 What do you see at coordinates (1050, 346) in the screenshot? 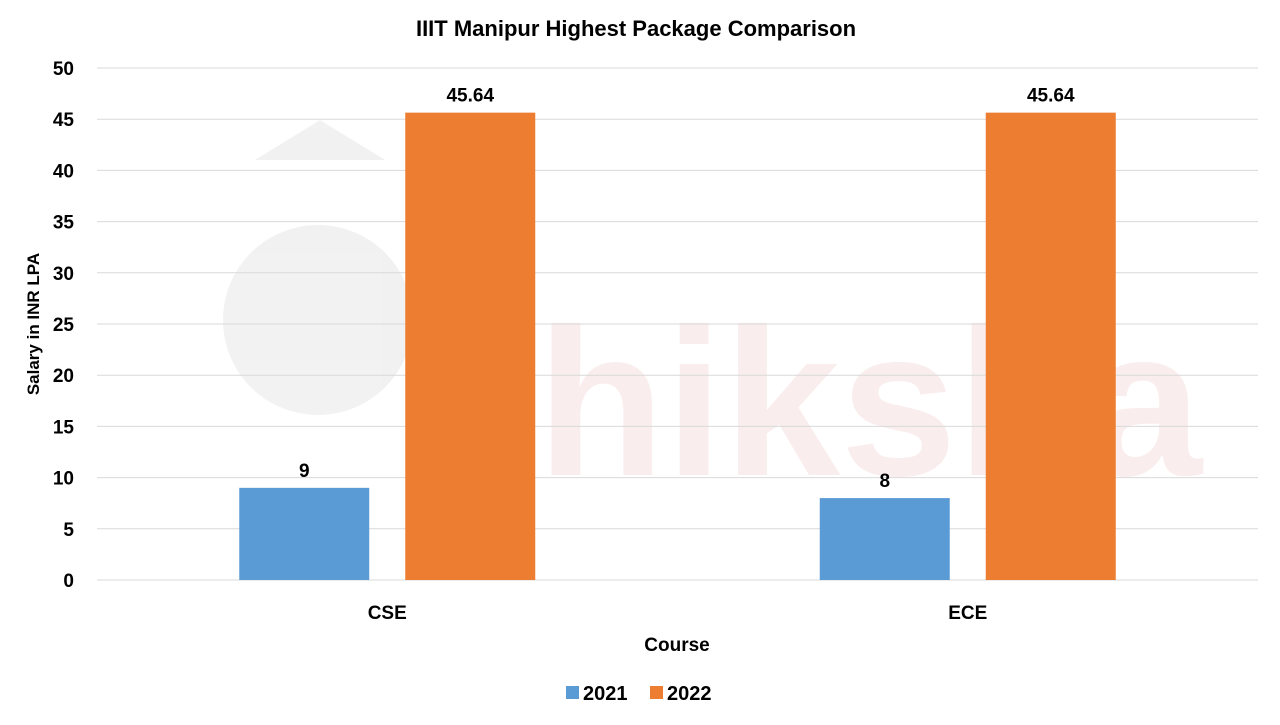
I see `bar-ECE-2022` at bounding box center [1050, 346].